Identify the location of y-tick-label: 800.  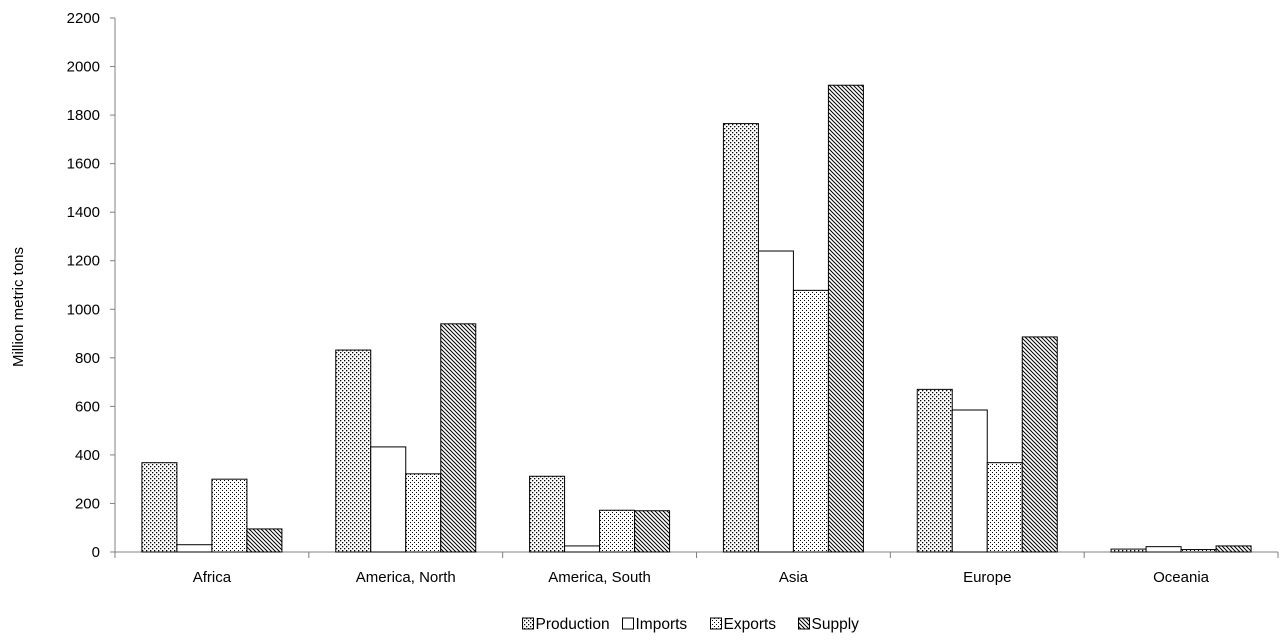
(87, 358).